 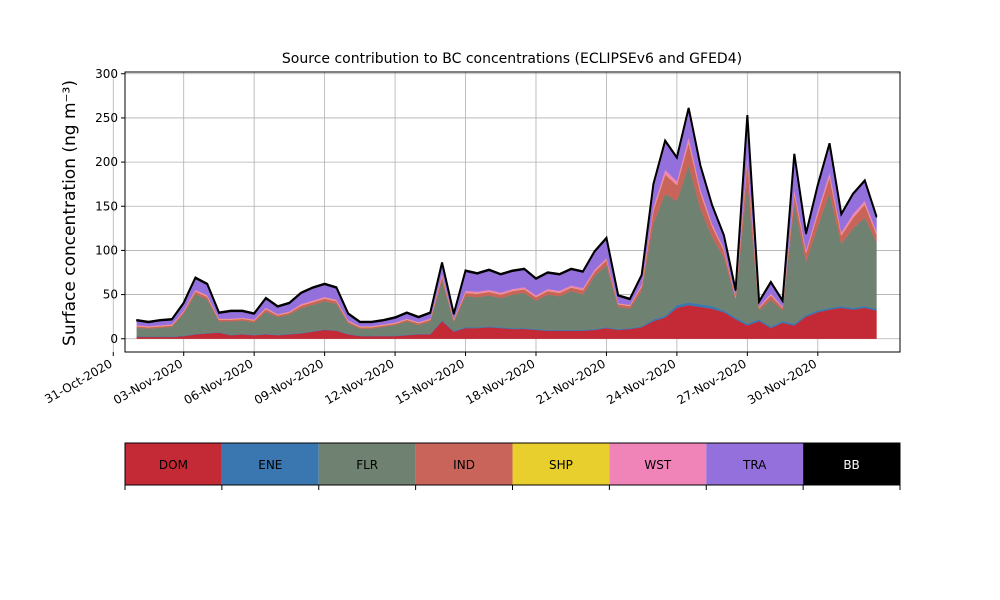 I want to click on legend-label-bb: BB, so click(x=851, y=465).